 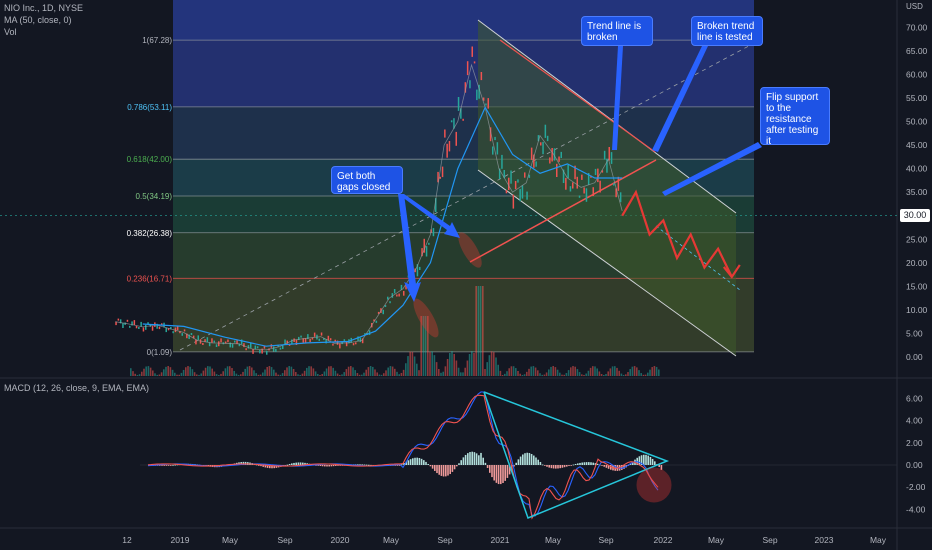 I want to click on time-axis-label: Sep, so click(x=284, y=540).